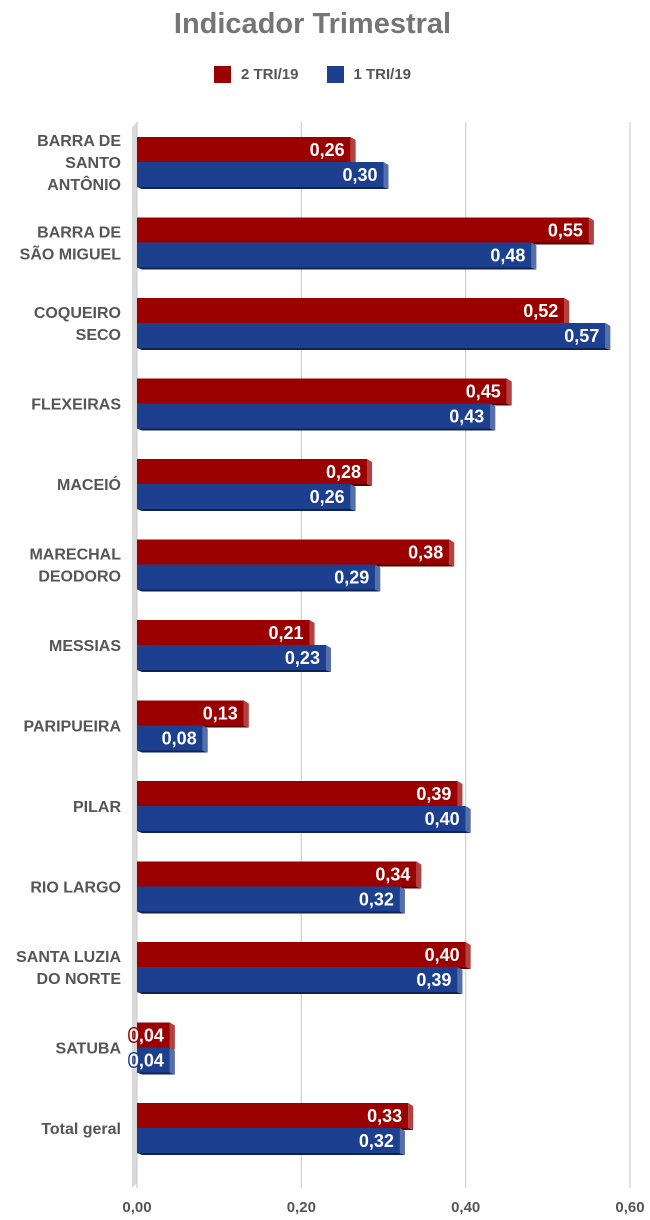 The height and width of the screenshot is (1220, 650). I want to click on category-label: SANTA LUZIA, so click(68, 957).